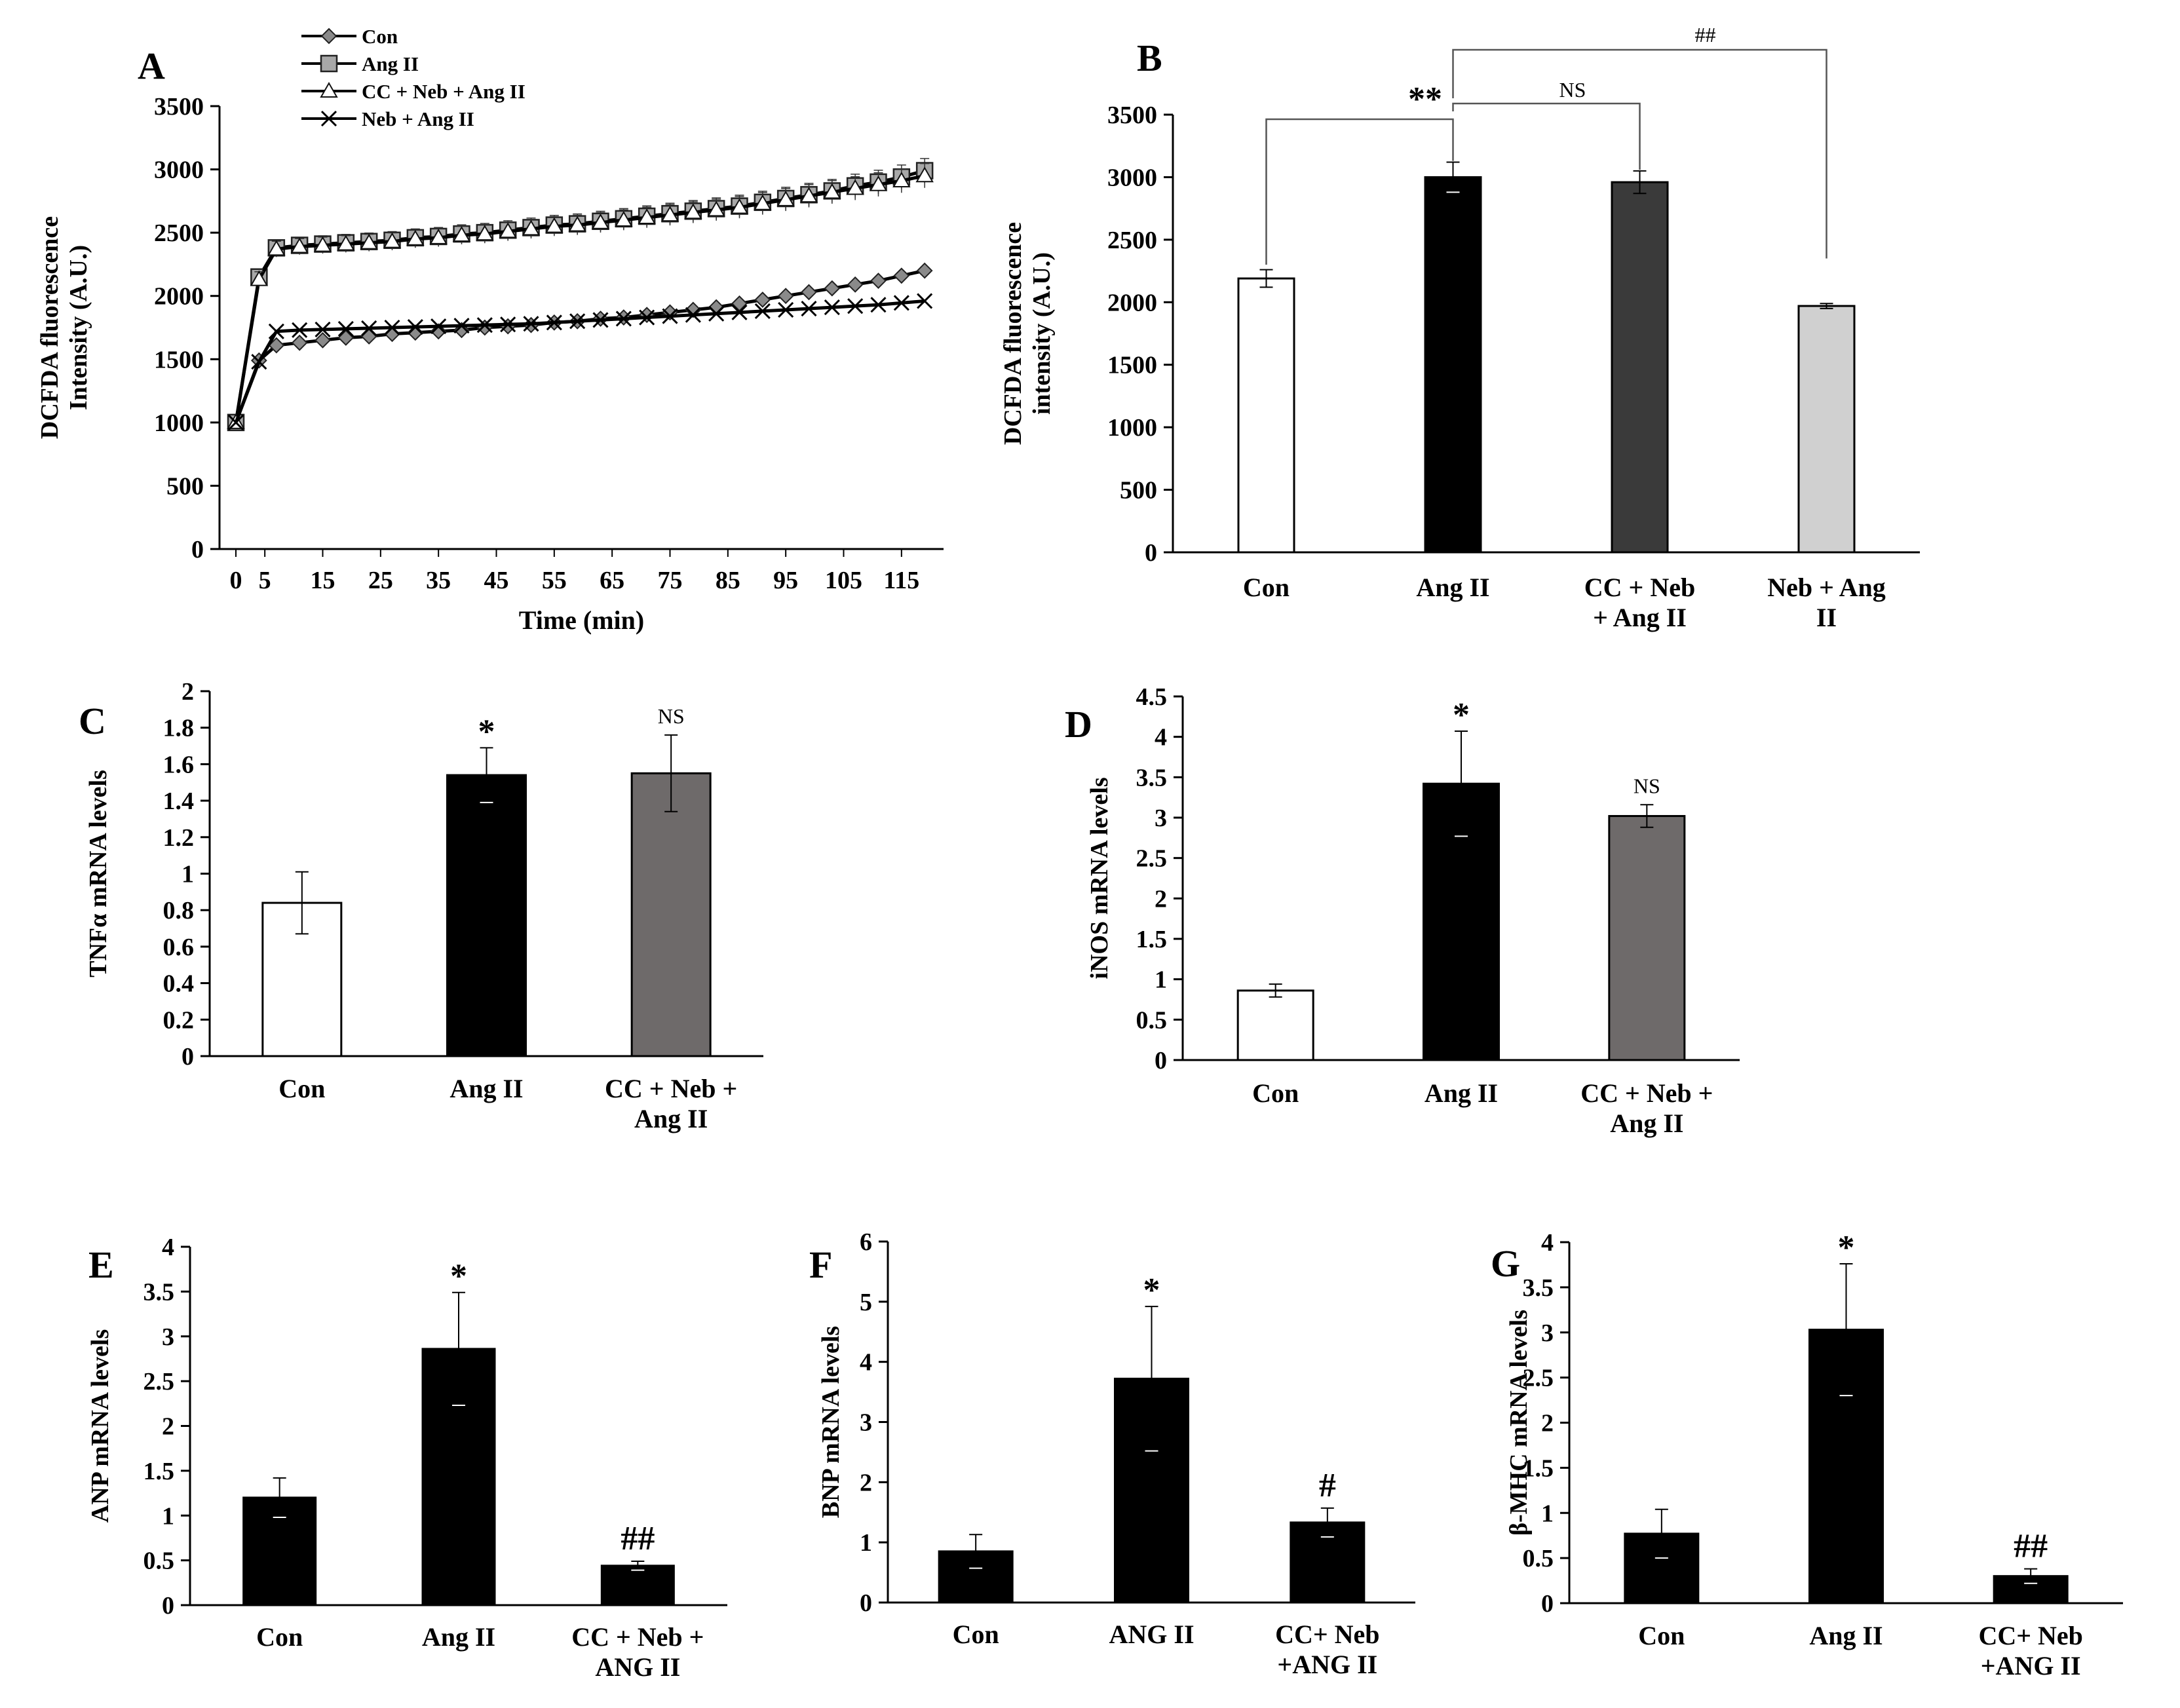 This screenshot has height=1708, width=2180. Describe the element at coordinates (1161, 737) in the screenshot. I see `y-tick-label: 4` at that location.